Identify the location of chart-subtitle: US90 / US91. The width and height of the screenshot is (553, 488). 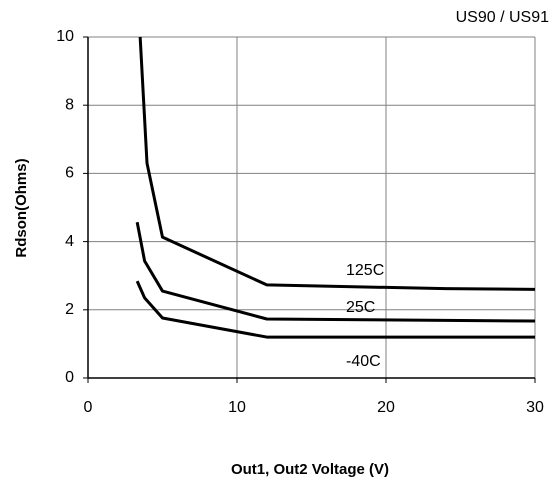
(502, 17).